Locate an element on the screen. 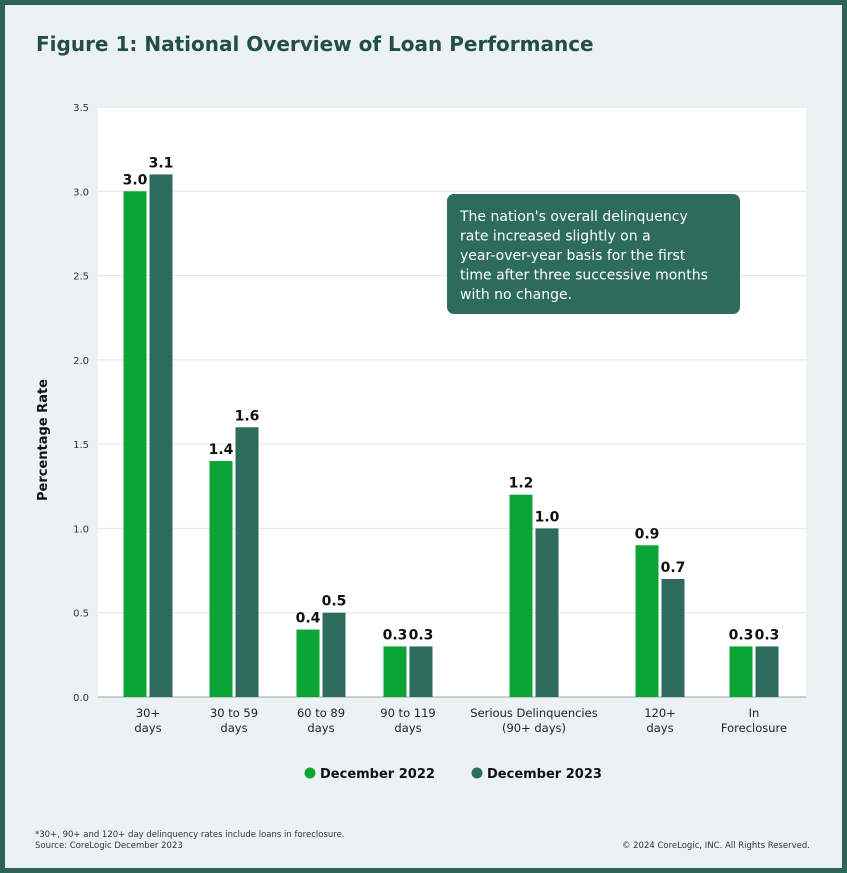  data-label: 1.6 is located at coordinates (247, 416).